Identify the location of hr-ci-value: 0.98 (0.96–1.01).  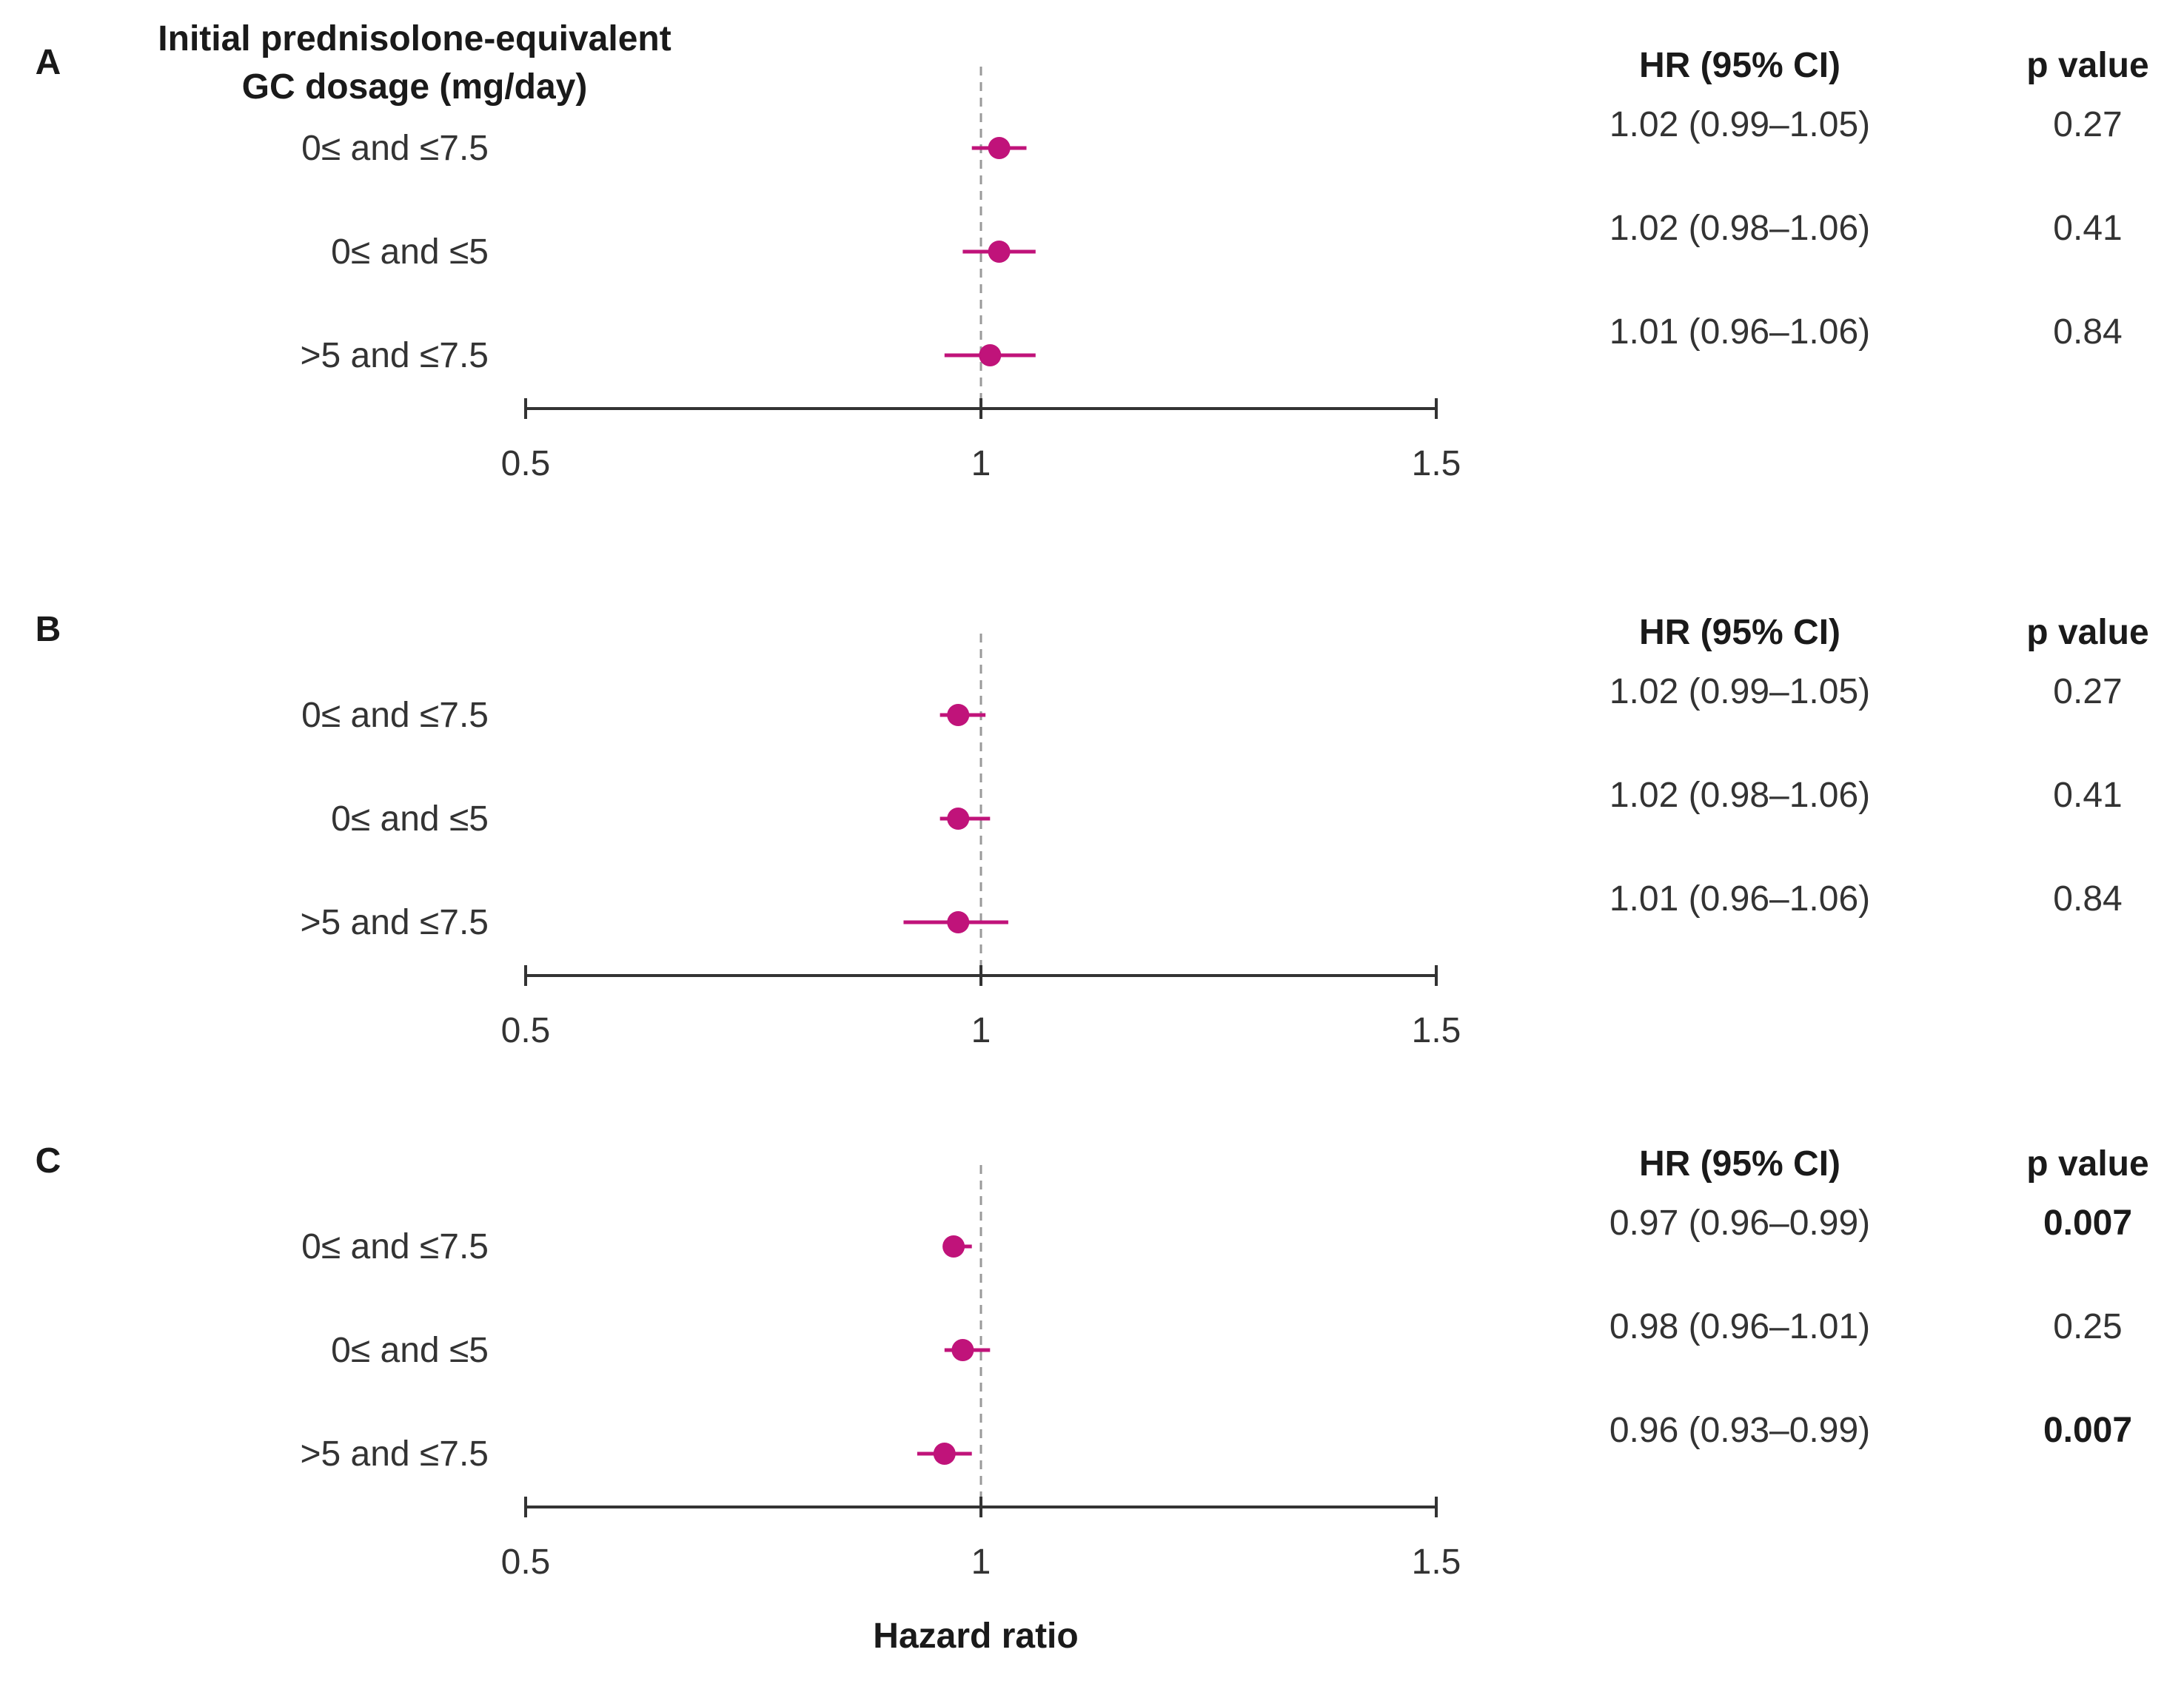
(1740, 1326).